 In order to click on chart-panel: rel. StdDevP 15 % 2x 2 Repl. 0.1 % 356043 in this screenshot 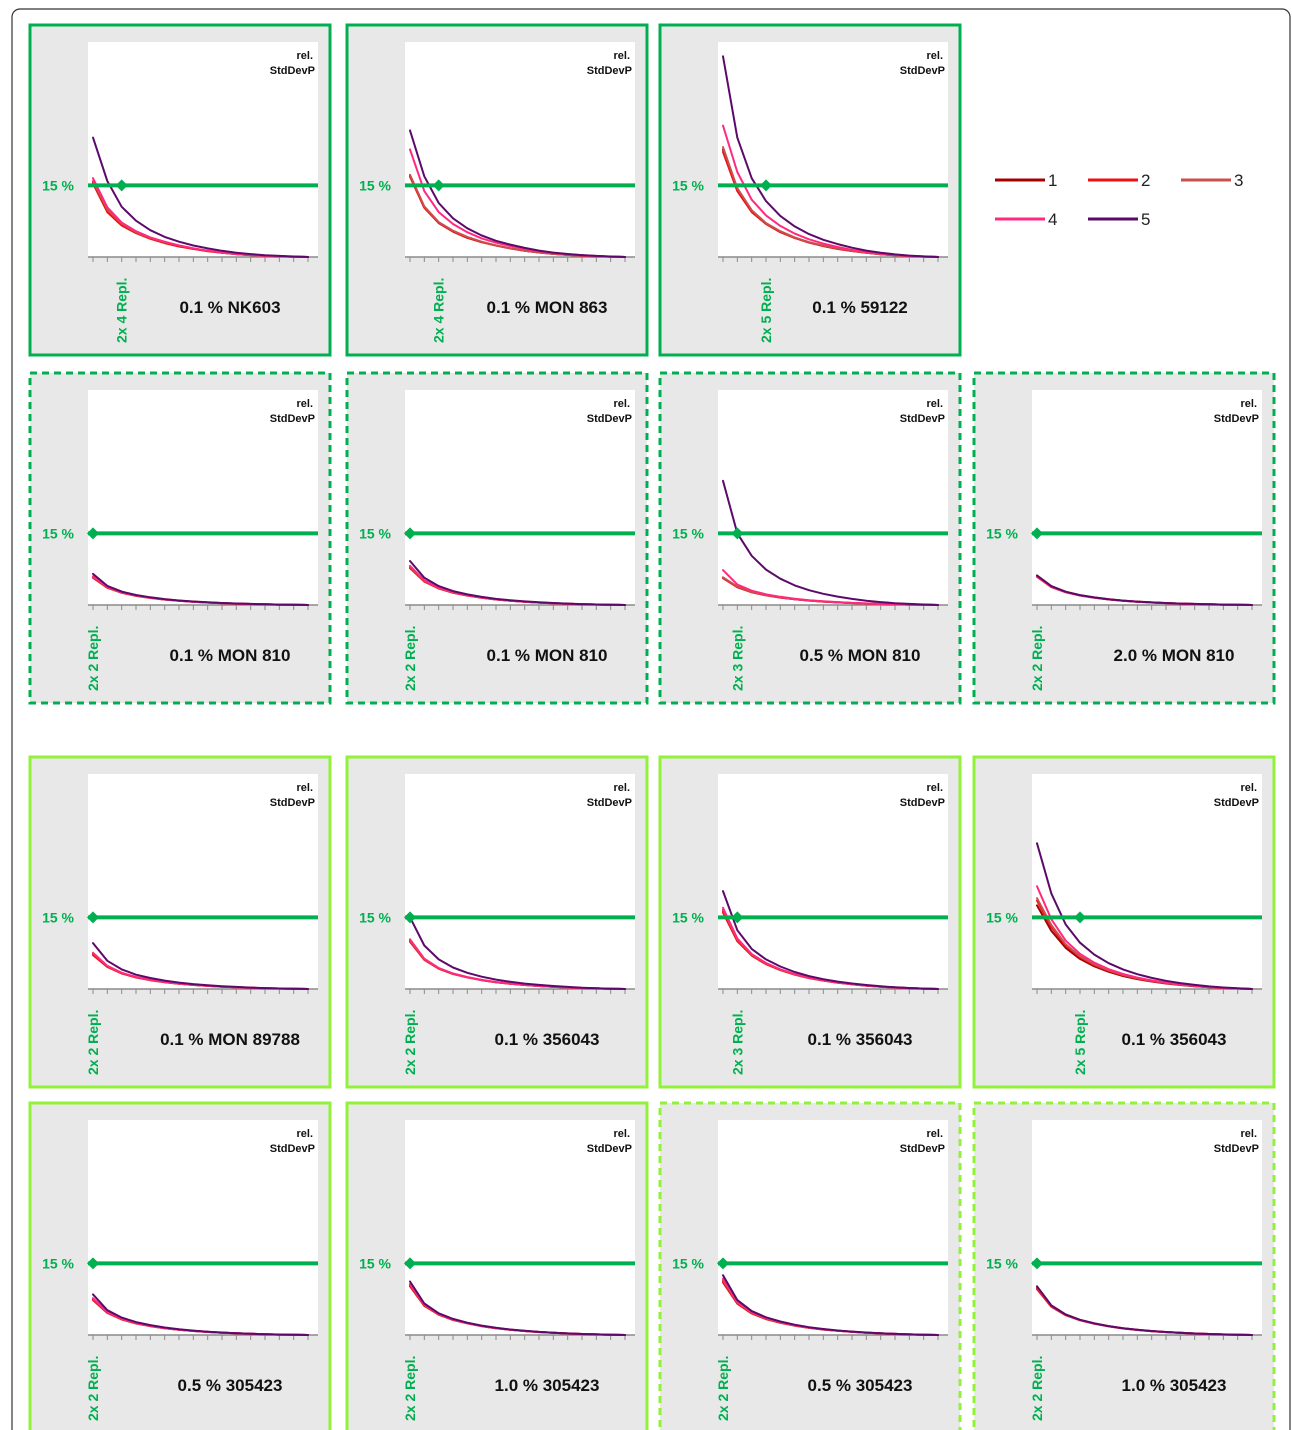, I will do `click(497, 922)`.